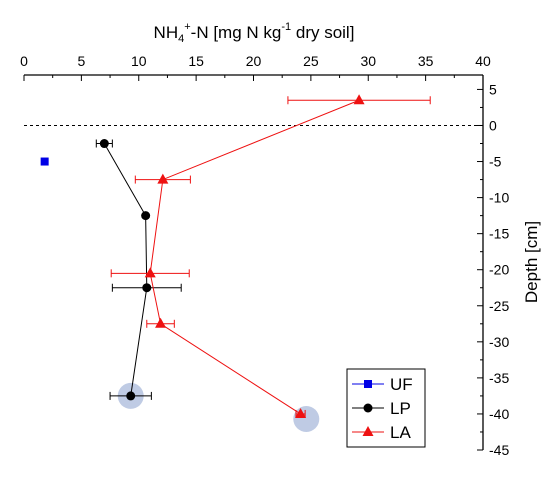  Describe the element at coordinates (139, 61) in the screenshot. I see `x-tick-label: 10` at that location.